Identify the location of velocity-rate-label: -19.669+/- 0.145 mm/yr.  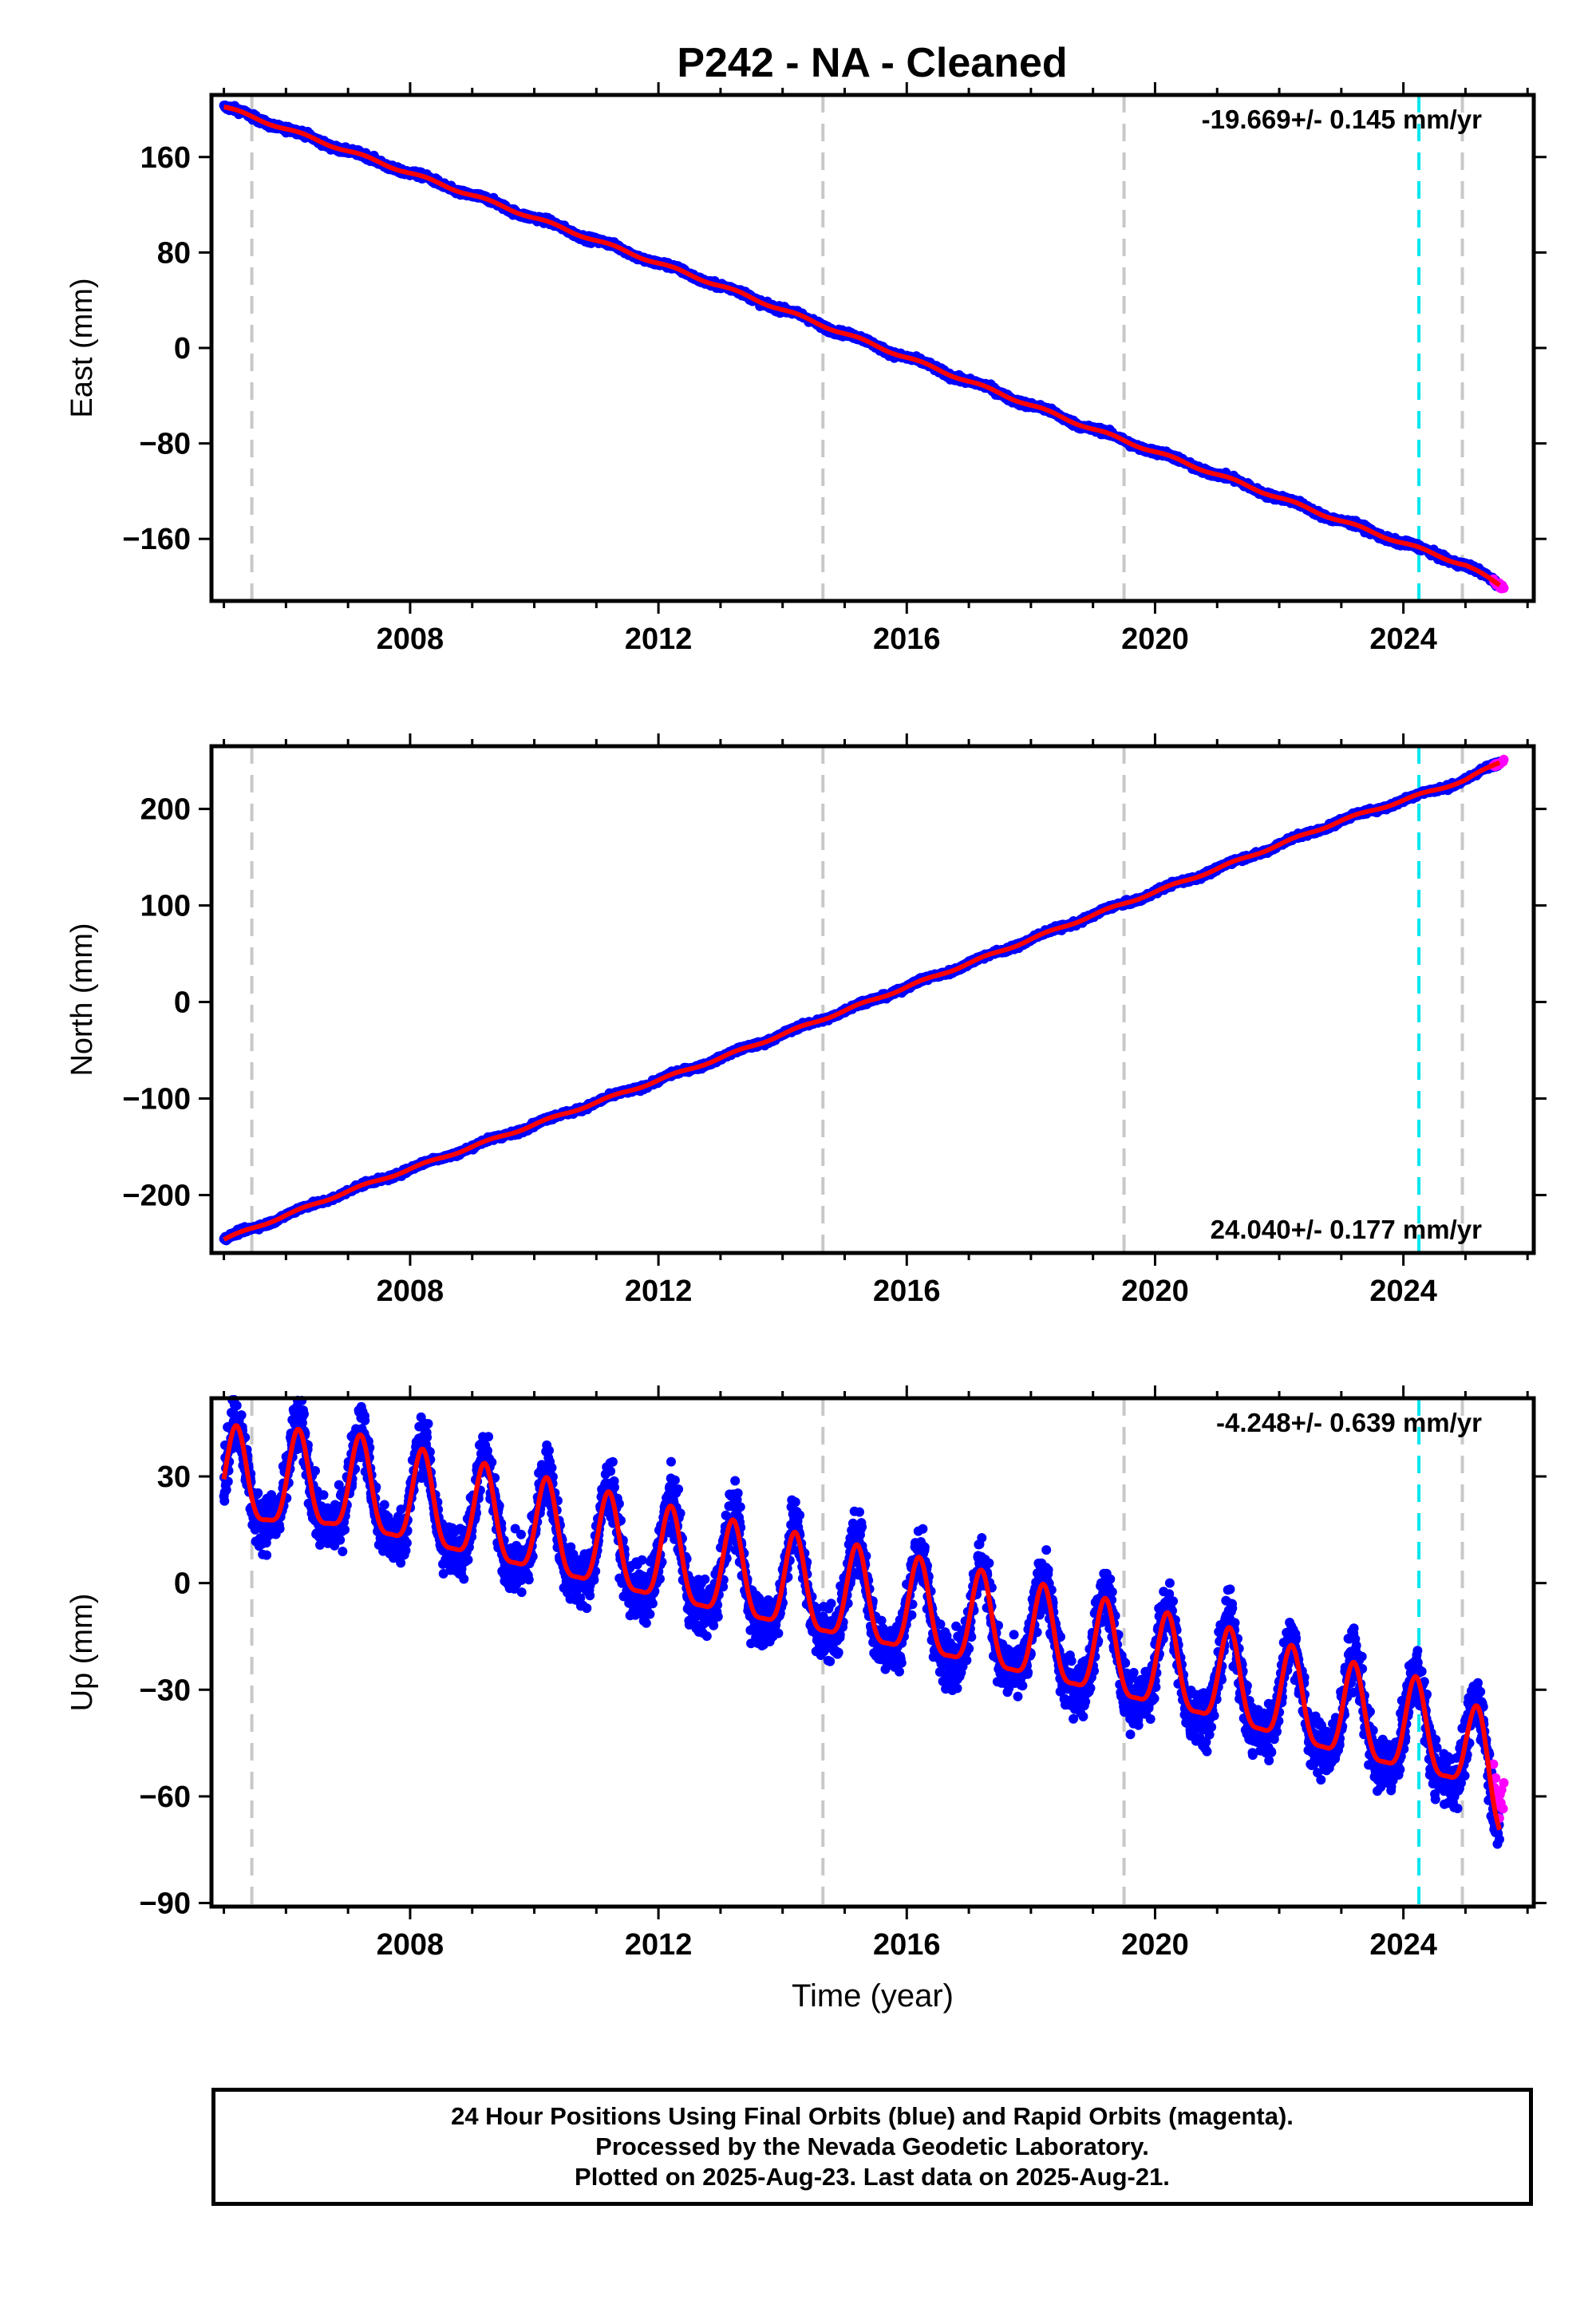
(1342, 120).